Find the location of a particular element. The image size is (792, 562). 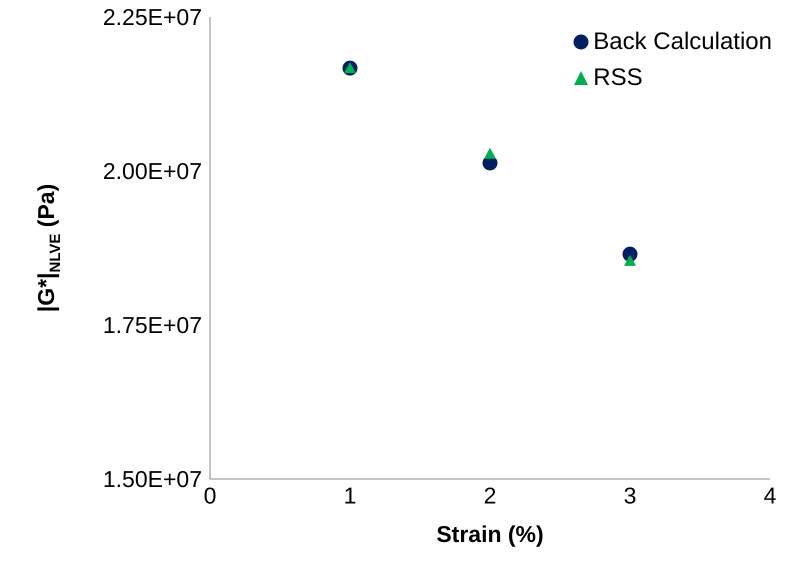

y-tick-label: 1.75E+07 is located at coordinates (152, 325).